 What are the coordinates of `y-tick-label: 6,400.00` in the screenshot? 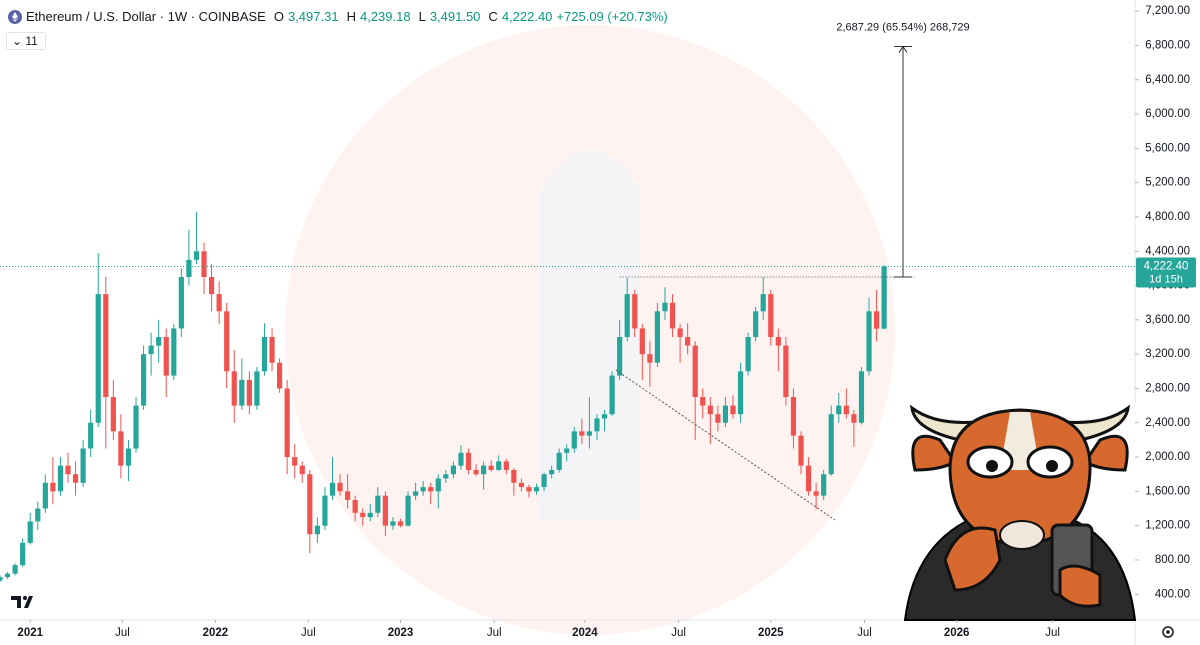 It's located at (1167, 80).